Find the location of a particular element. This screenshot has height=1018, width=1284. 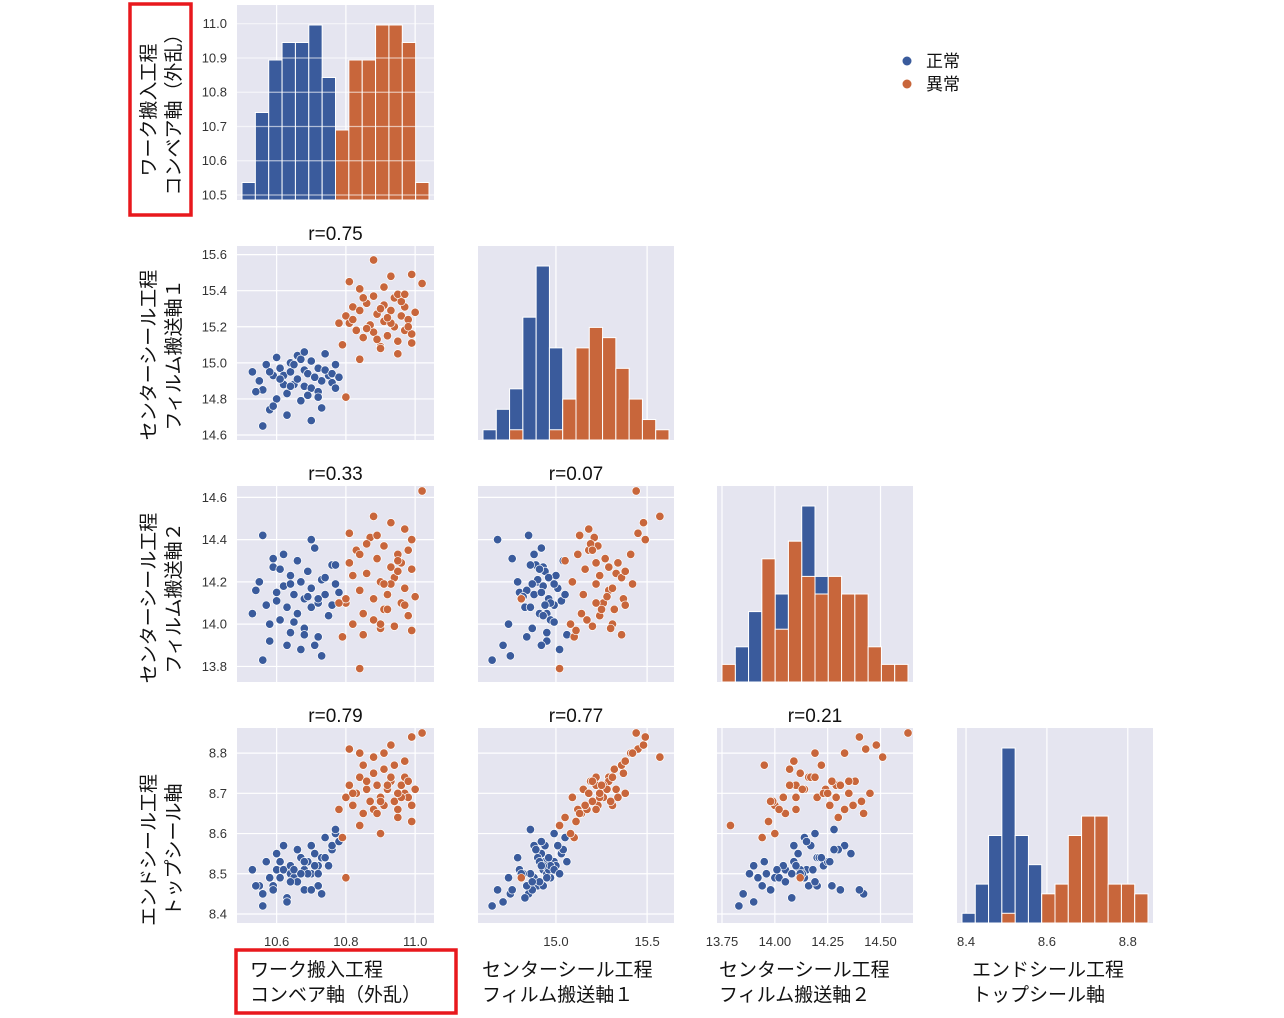

legend: 正常 異常 is located at coordinates (931, 73).